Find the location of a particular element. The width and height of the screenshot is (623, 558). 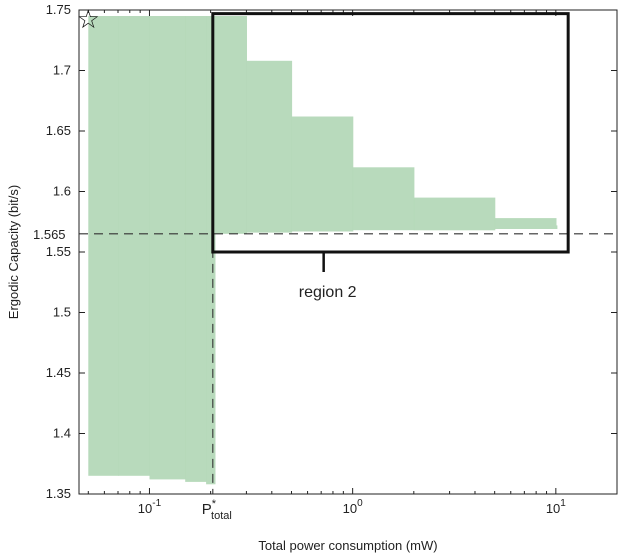

y-tick-label: 1.75 is located at coordinates (58, 9).